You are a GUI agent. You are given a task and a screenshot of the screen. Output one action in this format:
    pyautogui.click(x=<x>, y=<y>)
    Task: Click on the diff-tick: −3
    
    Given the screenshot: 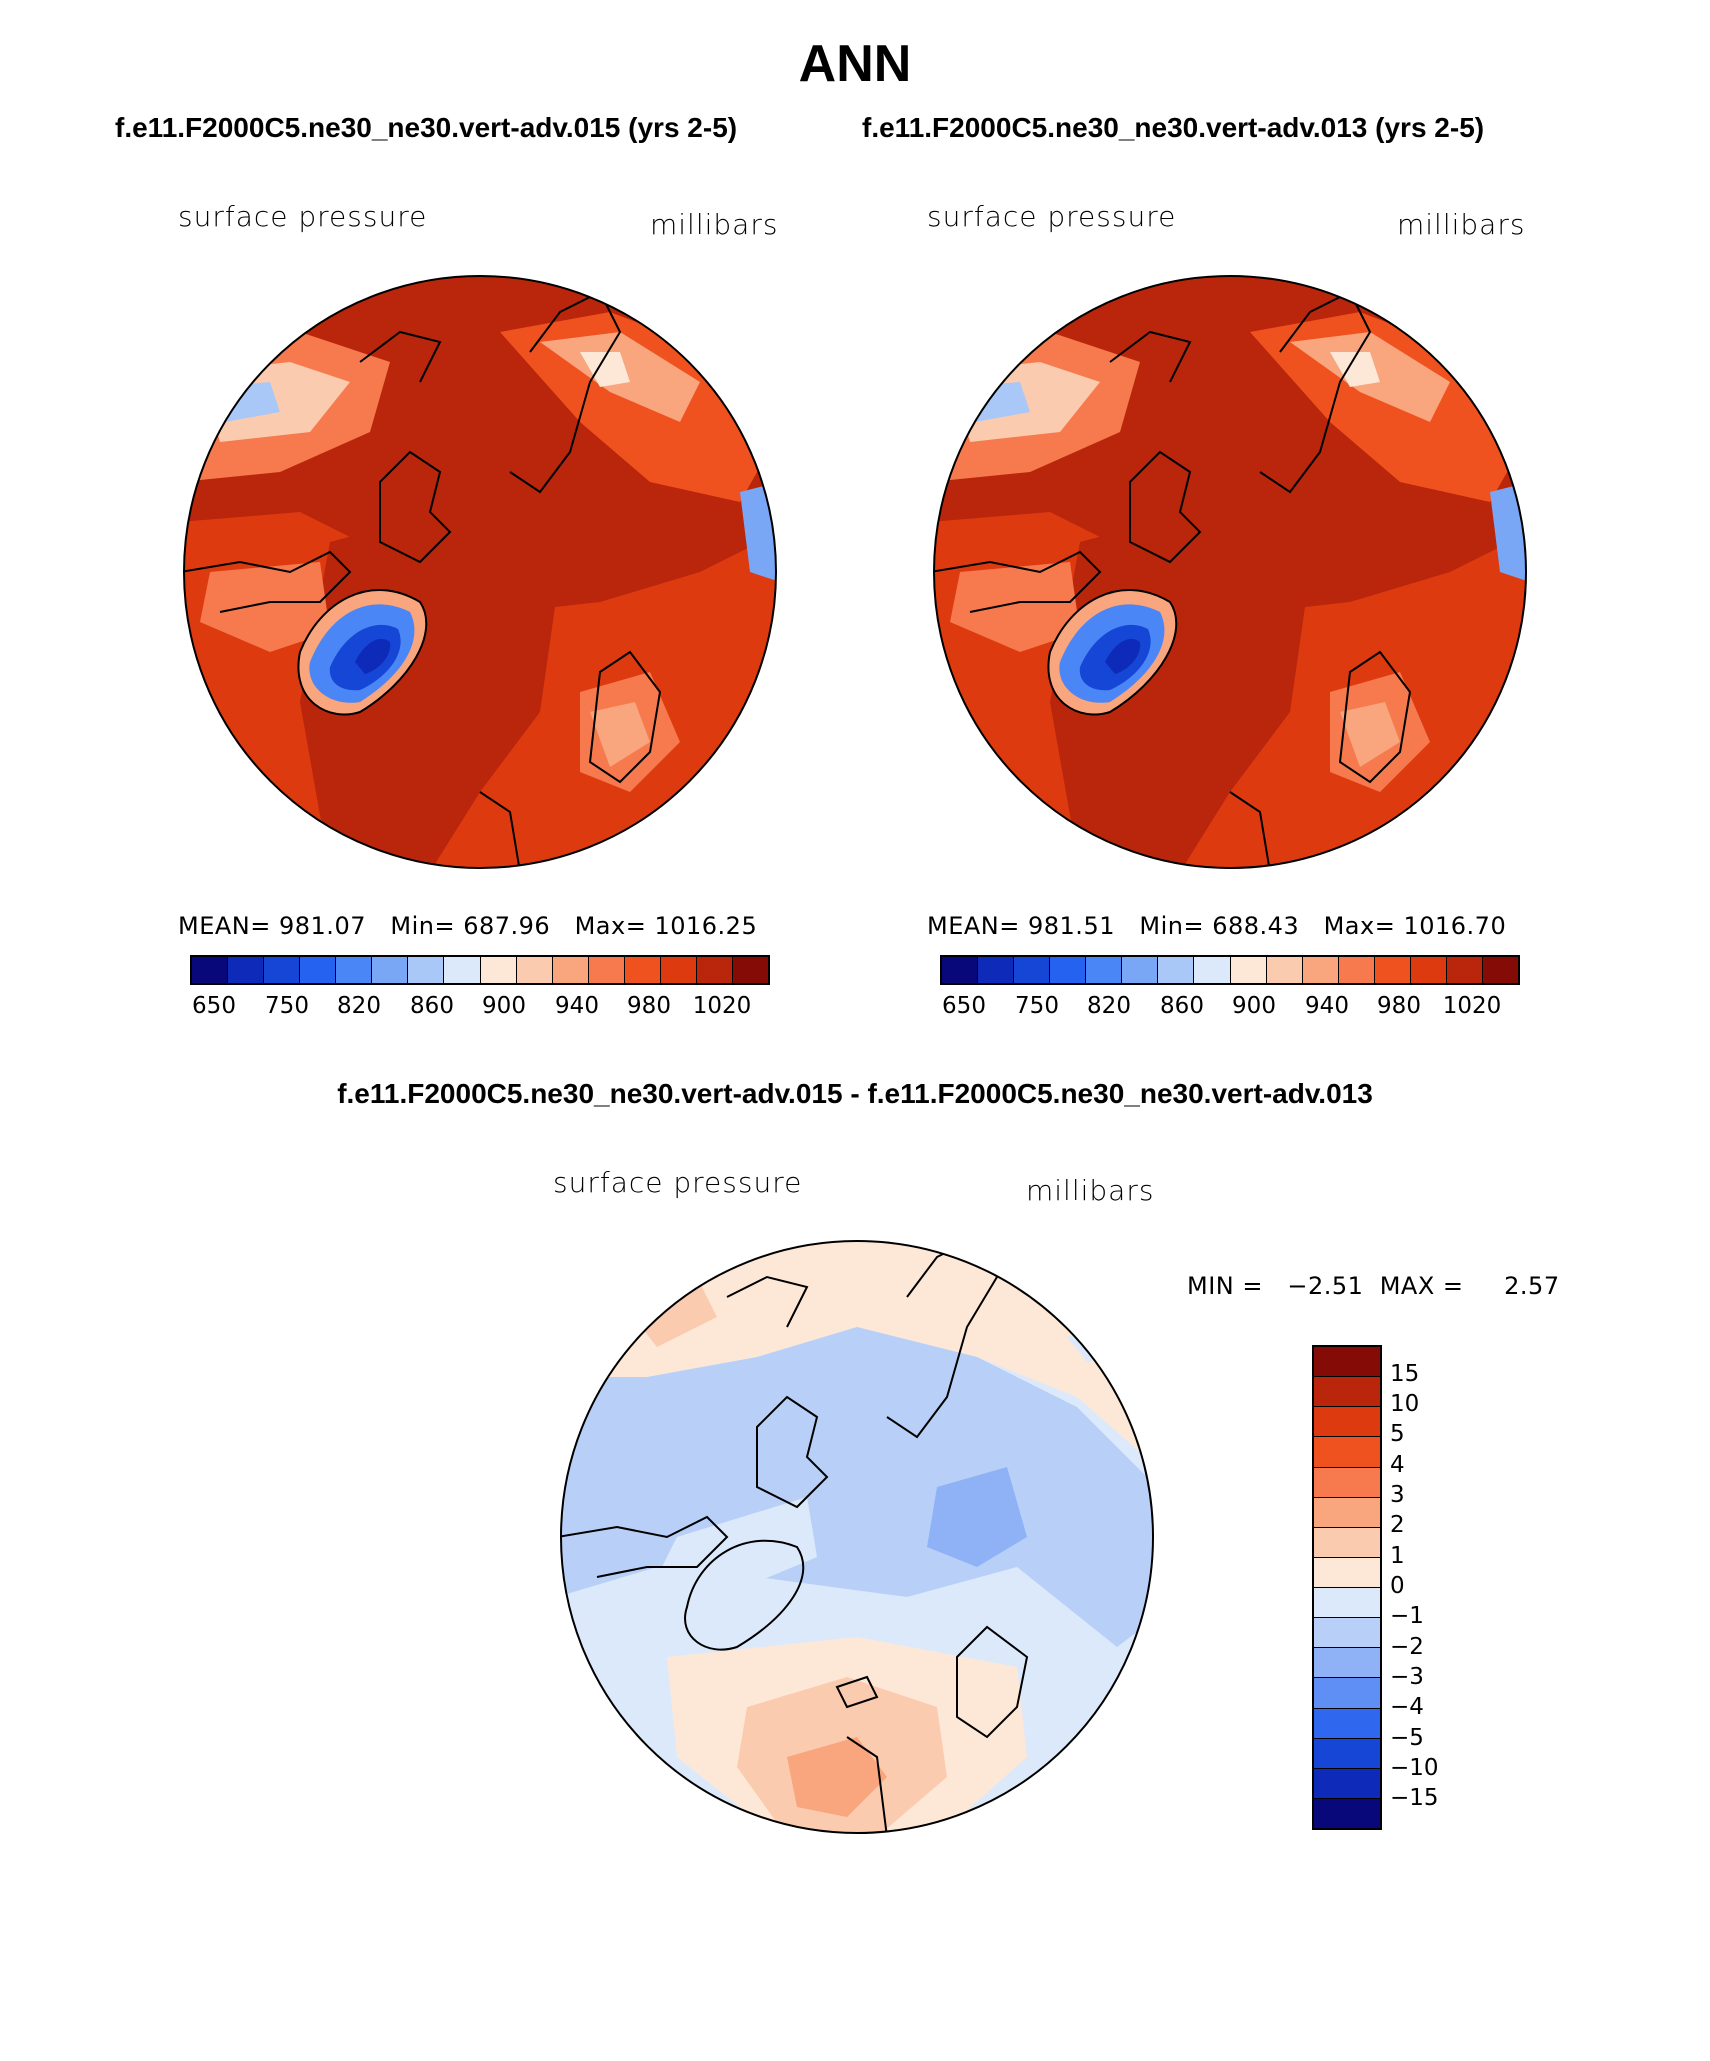 What is the action you would take?
    pyautogui.click(x=1407, y=1677)
    